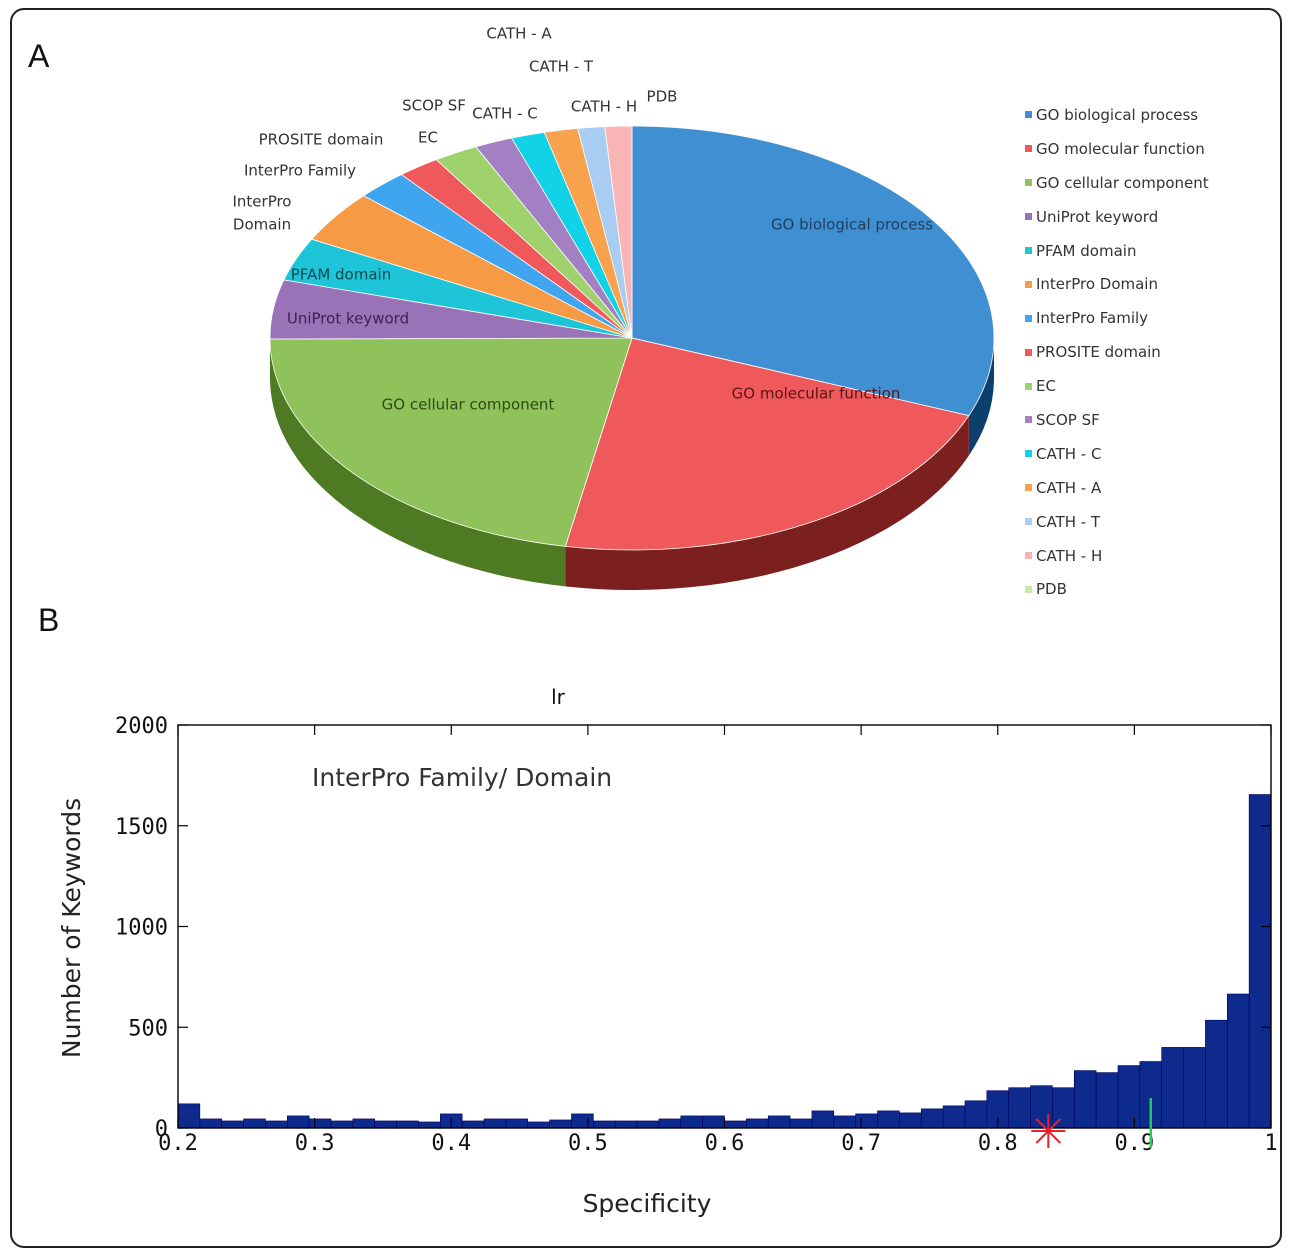 The height and width of the screenshot is (1248, 1295). What do you see at coordinates (1048, 1131) in the screenshot?
I see `star-marker` at bounding box center [1048, 1131].